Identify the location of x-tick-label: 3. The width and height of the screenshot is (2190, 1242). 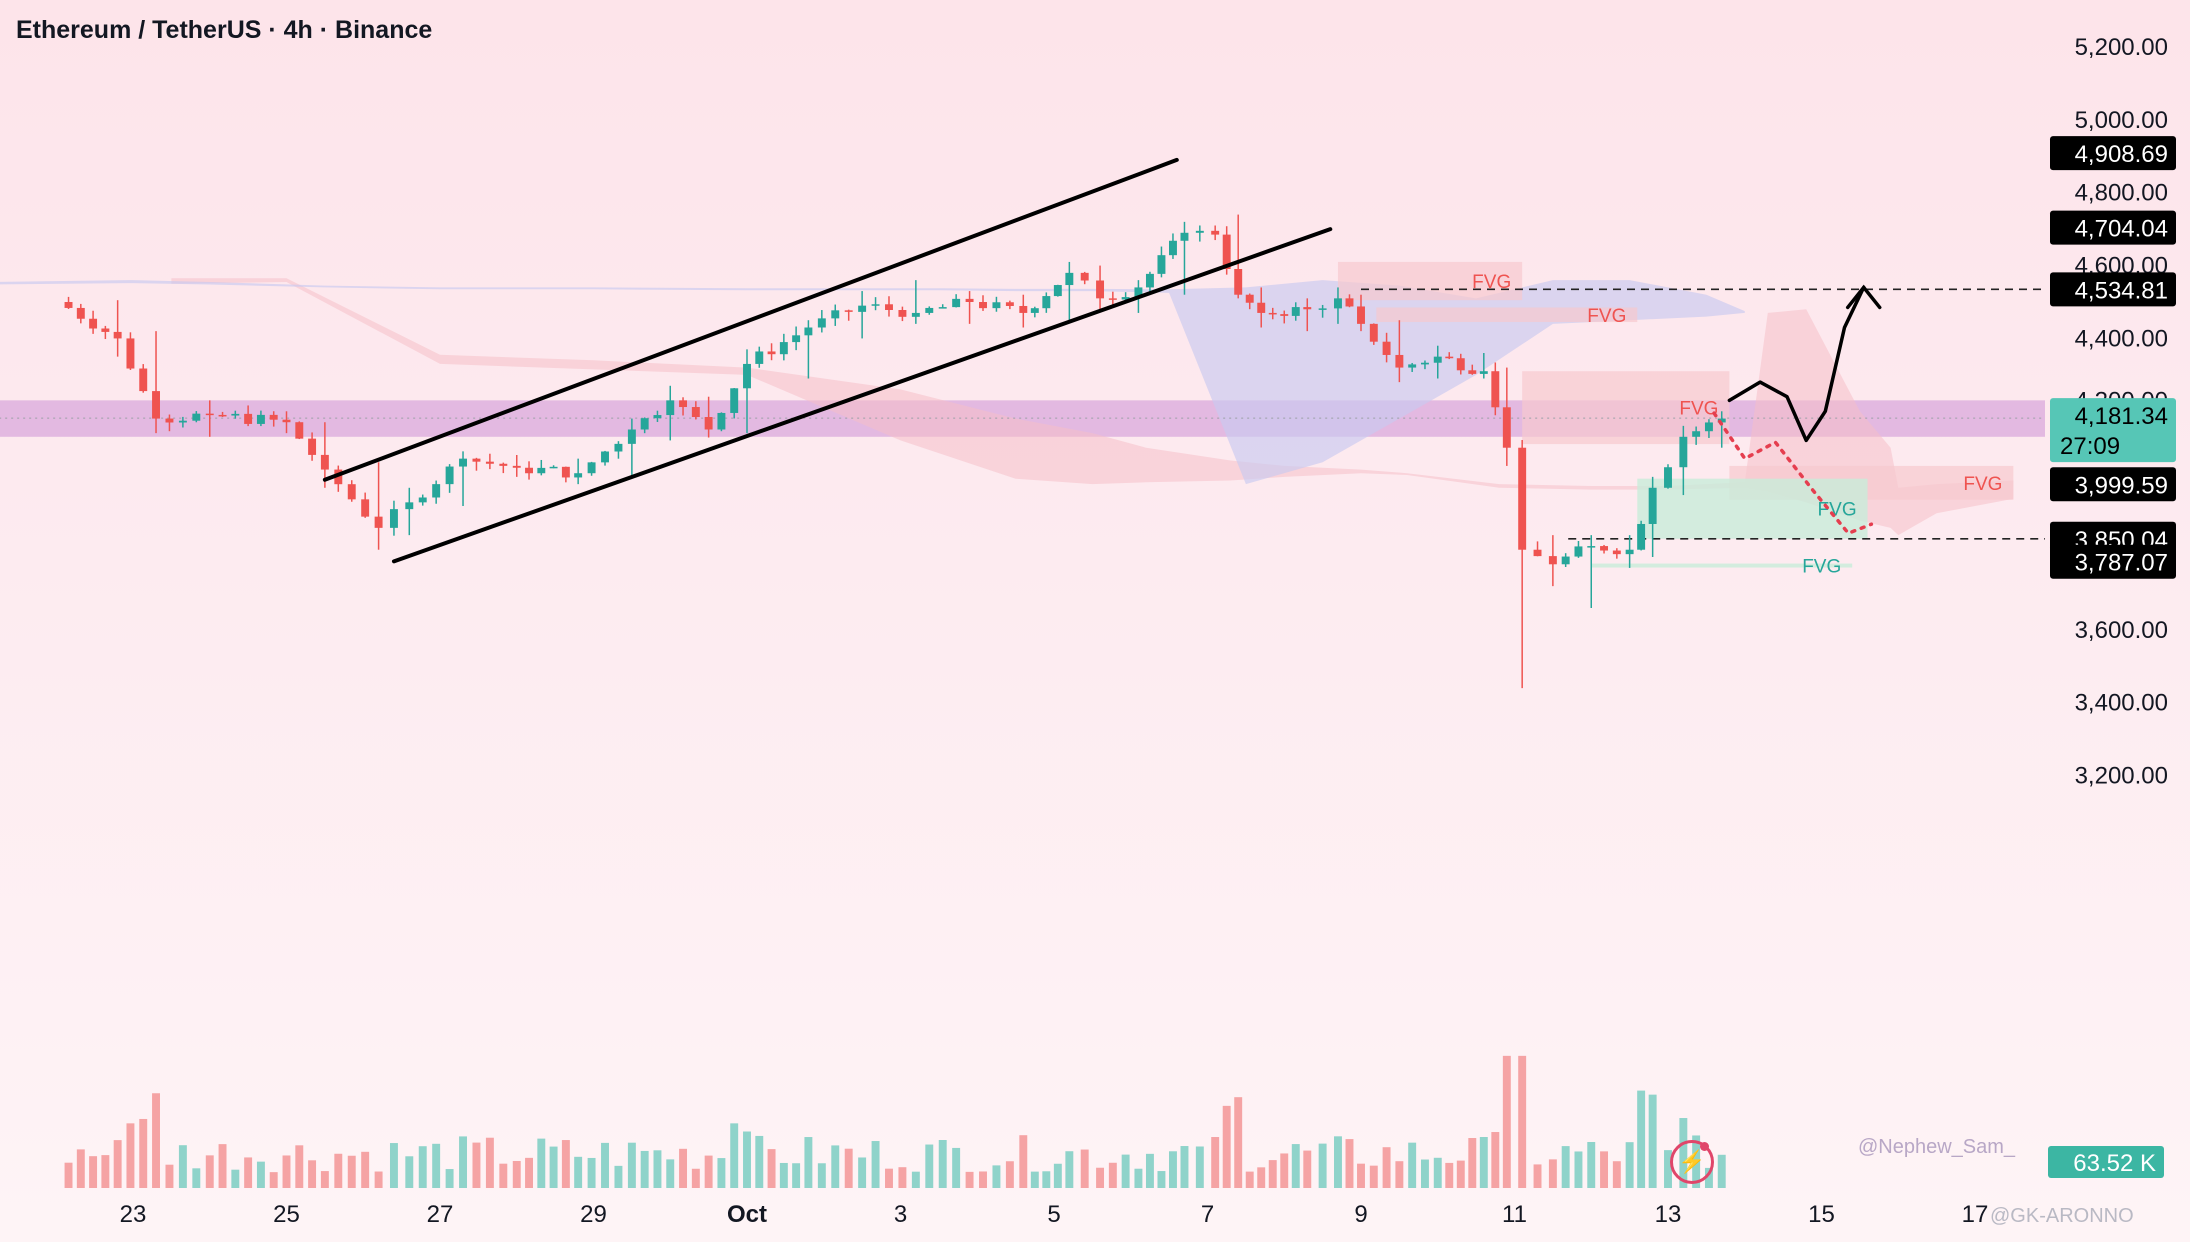
(900, 1214).